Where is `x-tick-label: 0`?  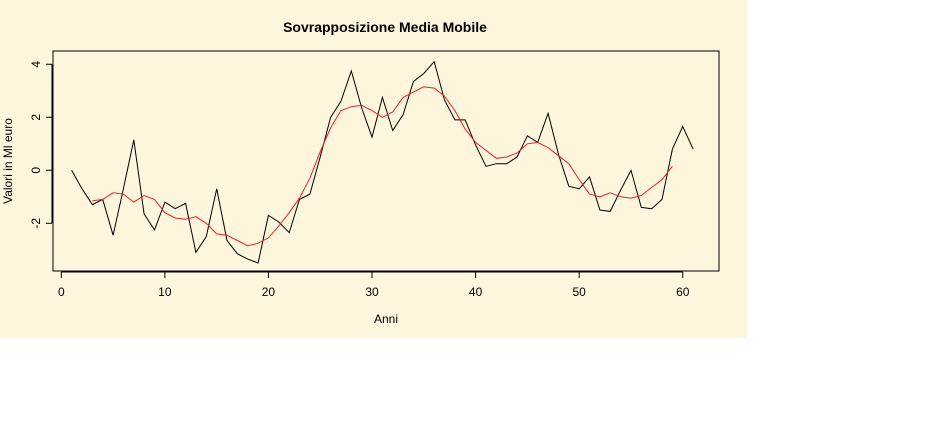
x-tick-label: 0 is located at coordinates (61, 292).